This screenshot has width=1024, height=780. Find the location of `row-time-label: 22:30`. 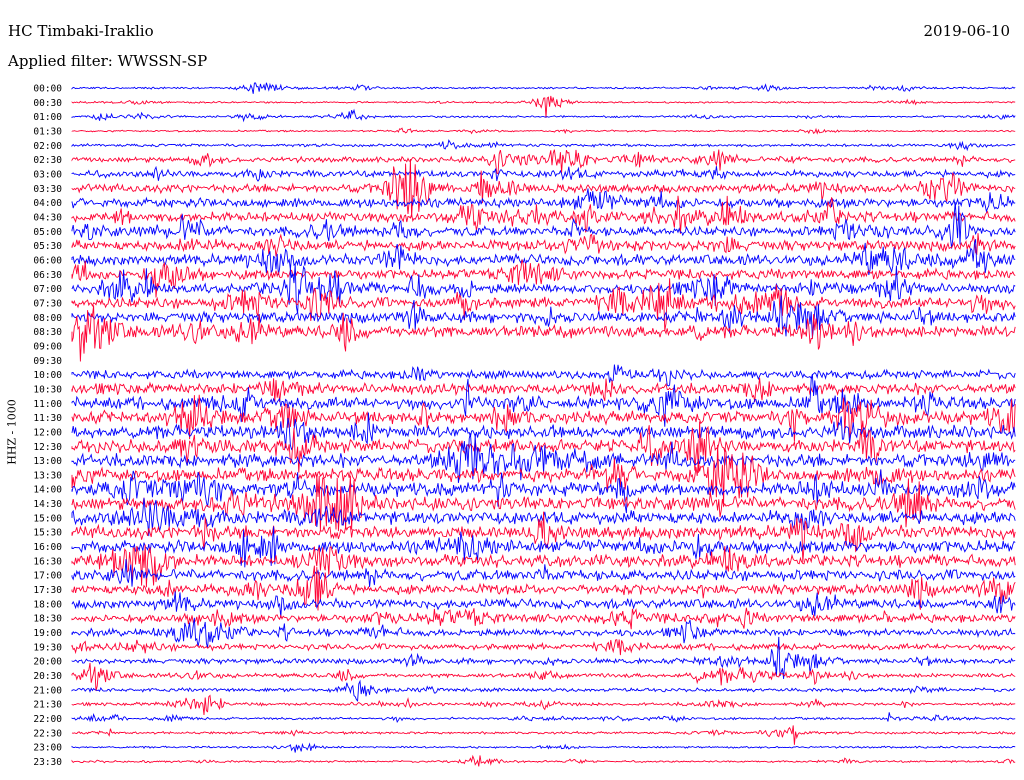

row-time-label: 22:30 is located at coordinates (47, 733).